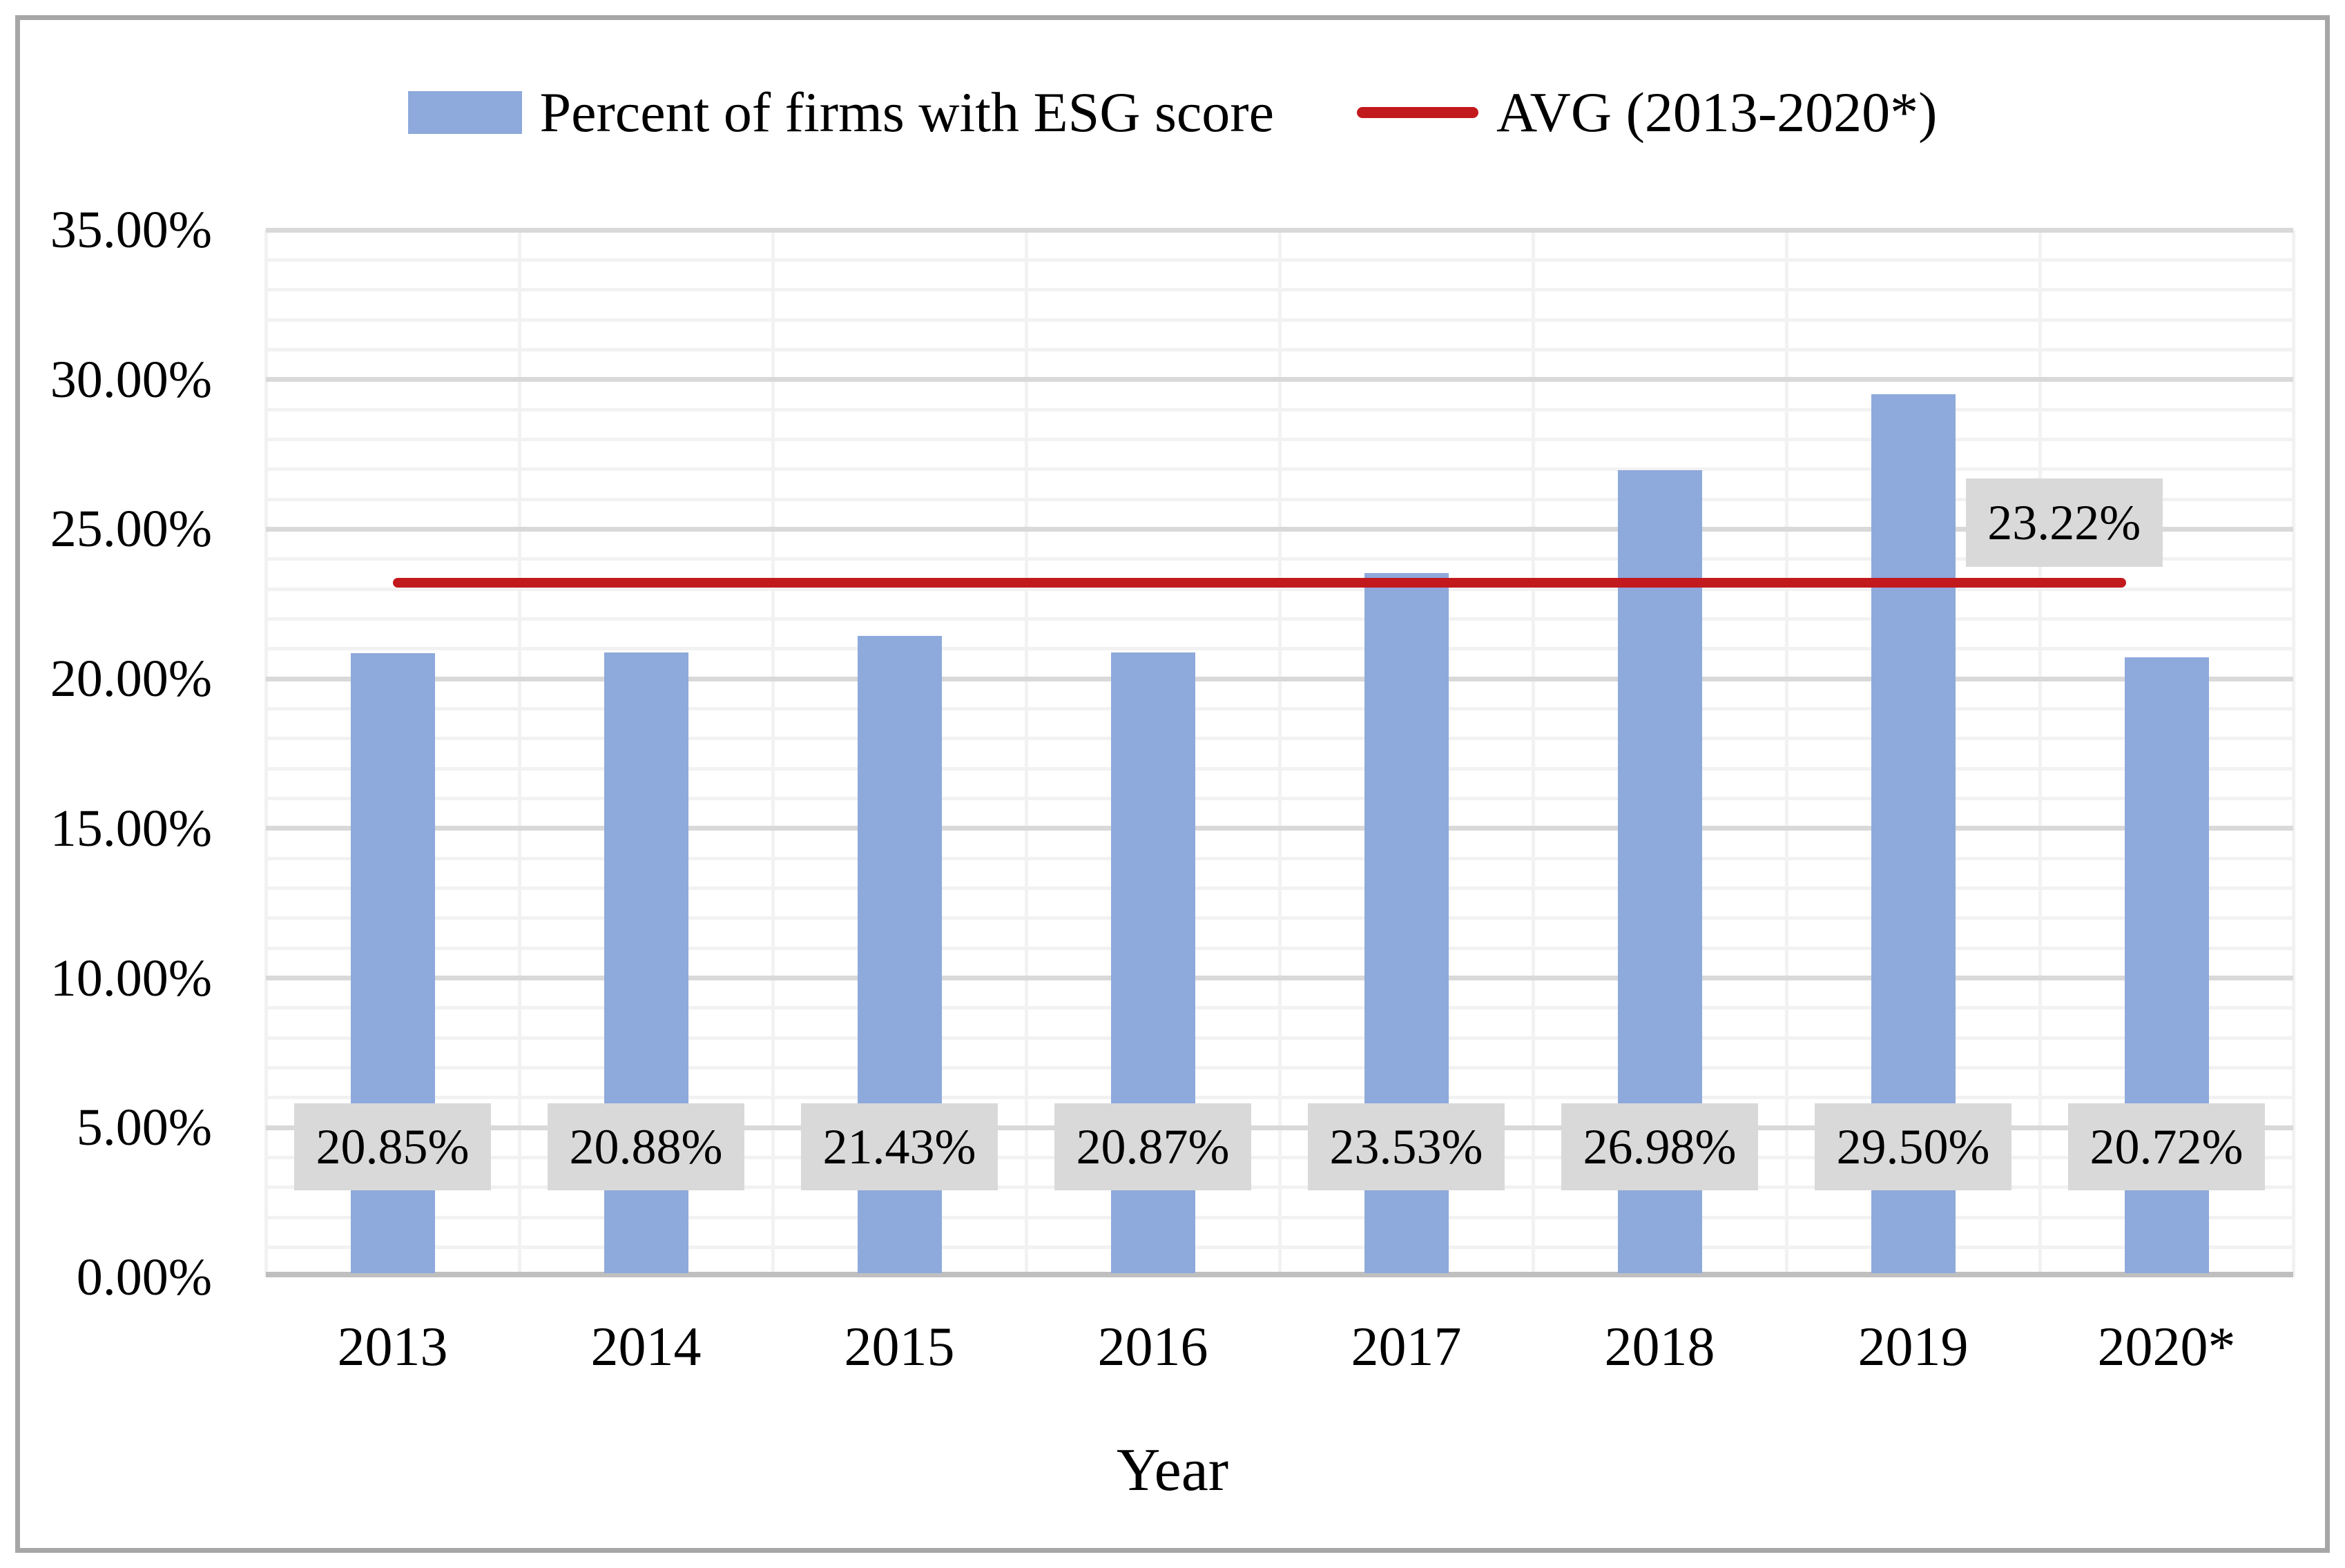 This screenshot has width=2345, height=1568. I want to click on data-label-2016: 20.87%, so click(1152, 1146).